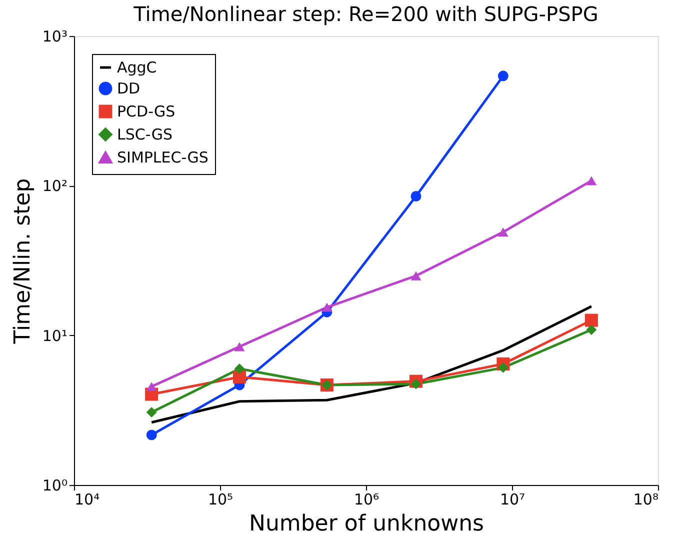  Describe the element at coordinates (128, 89) in the screenshot. I see `legend-label: DD` at that location.